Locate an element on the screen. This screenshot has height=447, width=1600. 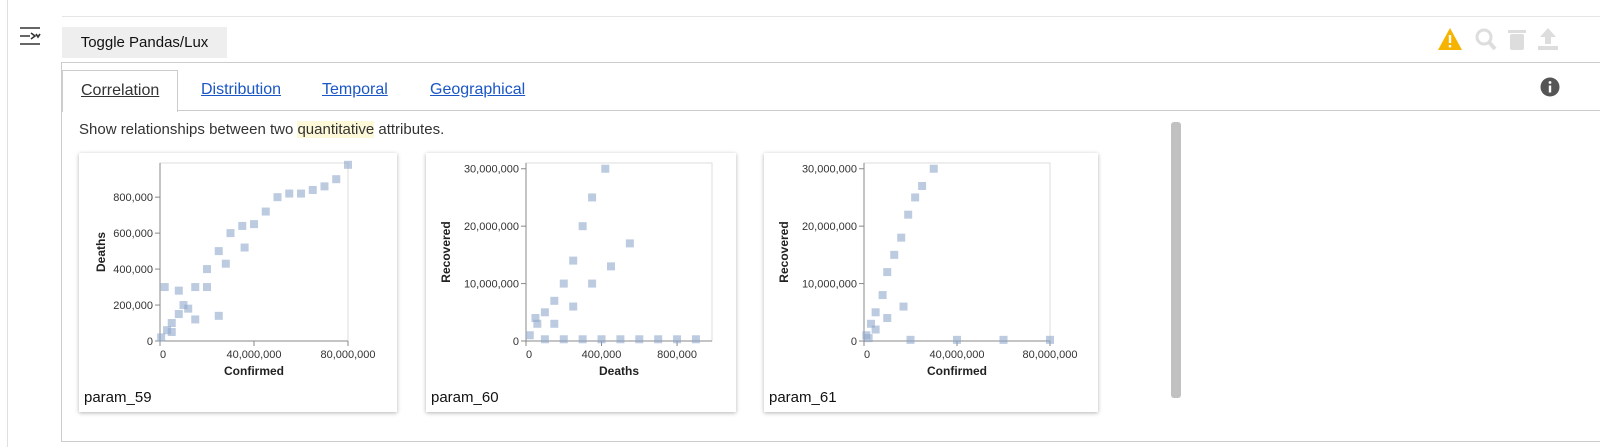
warning-icon is located at coordinates (1450, 39).